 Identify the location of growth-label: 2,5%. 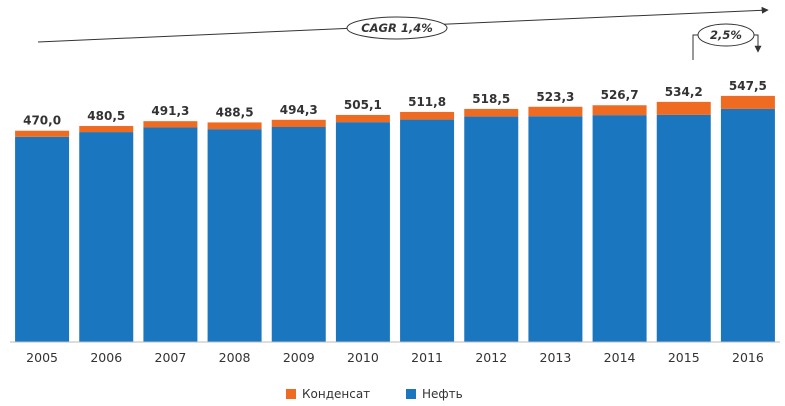
(726, 35).